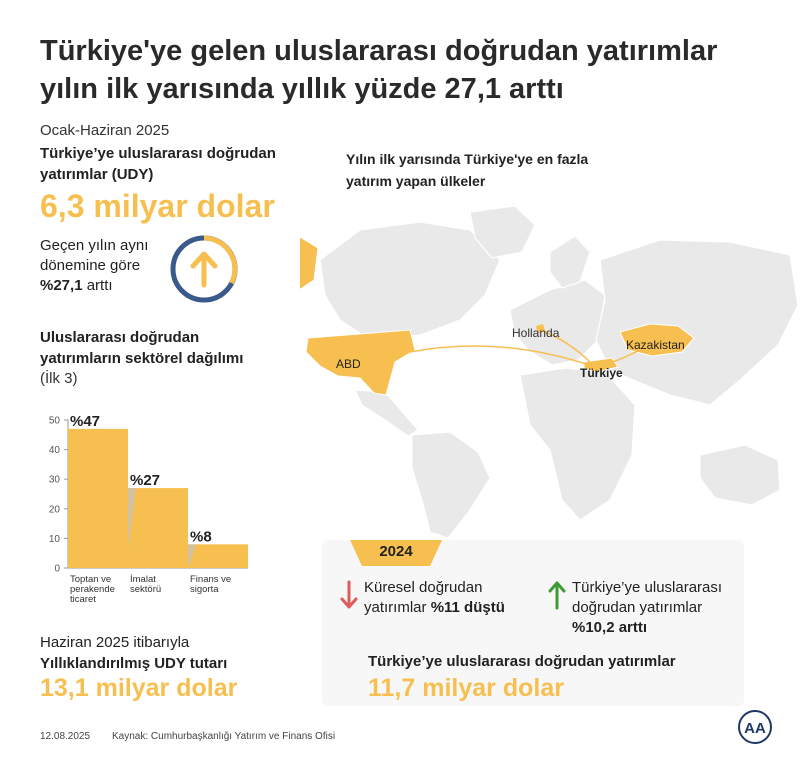 The image size is (800, 759). I want to click on land-greenland, so click(502, 232).